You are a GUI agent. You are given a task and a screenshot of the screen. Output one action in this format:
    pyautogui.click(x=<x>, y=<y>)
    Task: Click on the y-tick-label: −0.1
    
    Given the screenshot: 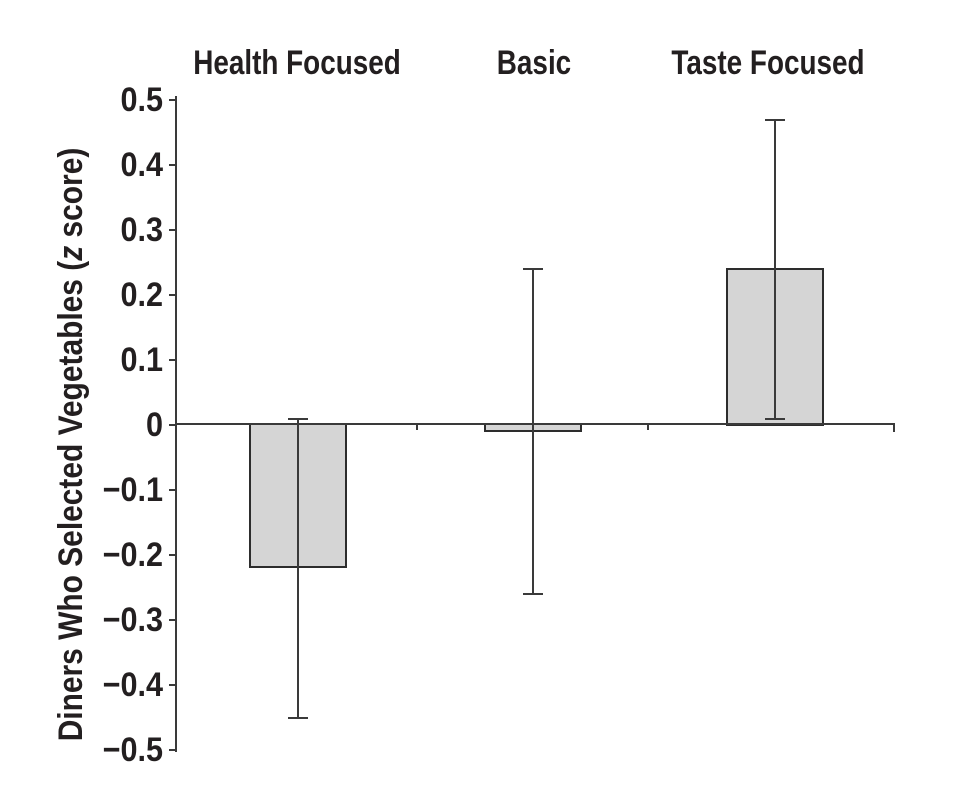 What is the action you would take?
    pyautogui.click(x=132, y=490)
    